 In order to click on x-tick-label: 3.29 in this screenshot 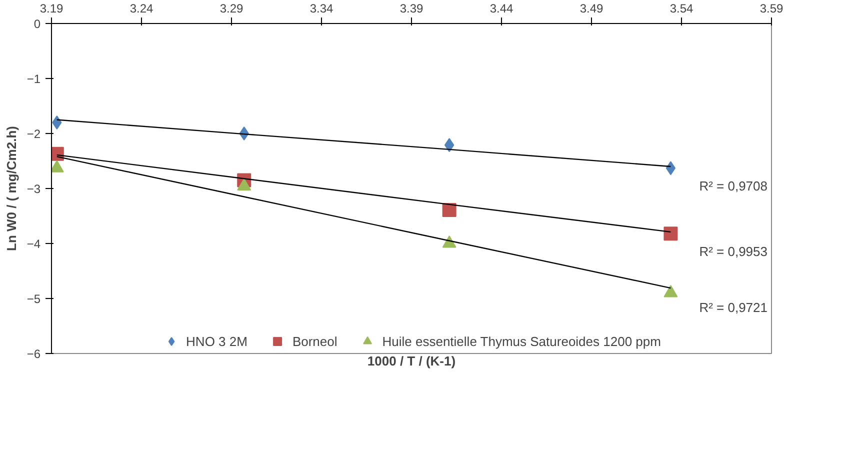, I will do `click(232, 9)`.